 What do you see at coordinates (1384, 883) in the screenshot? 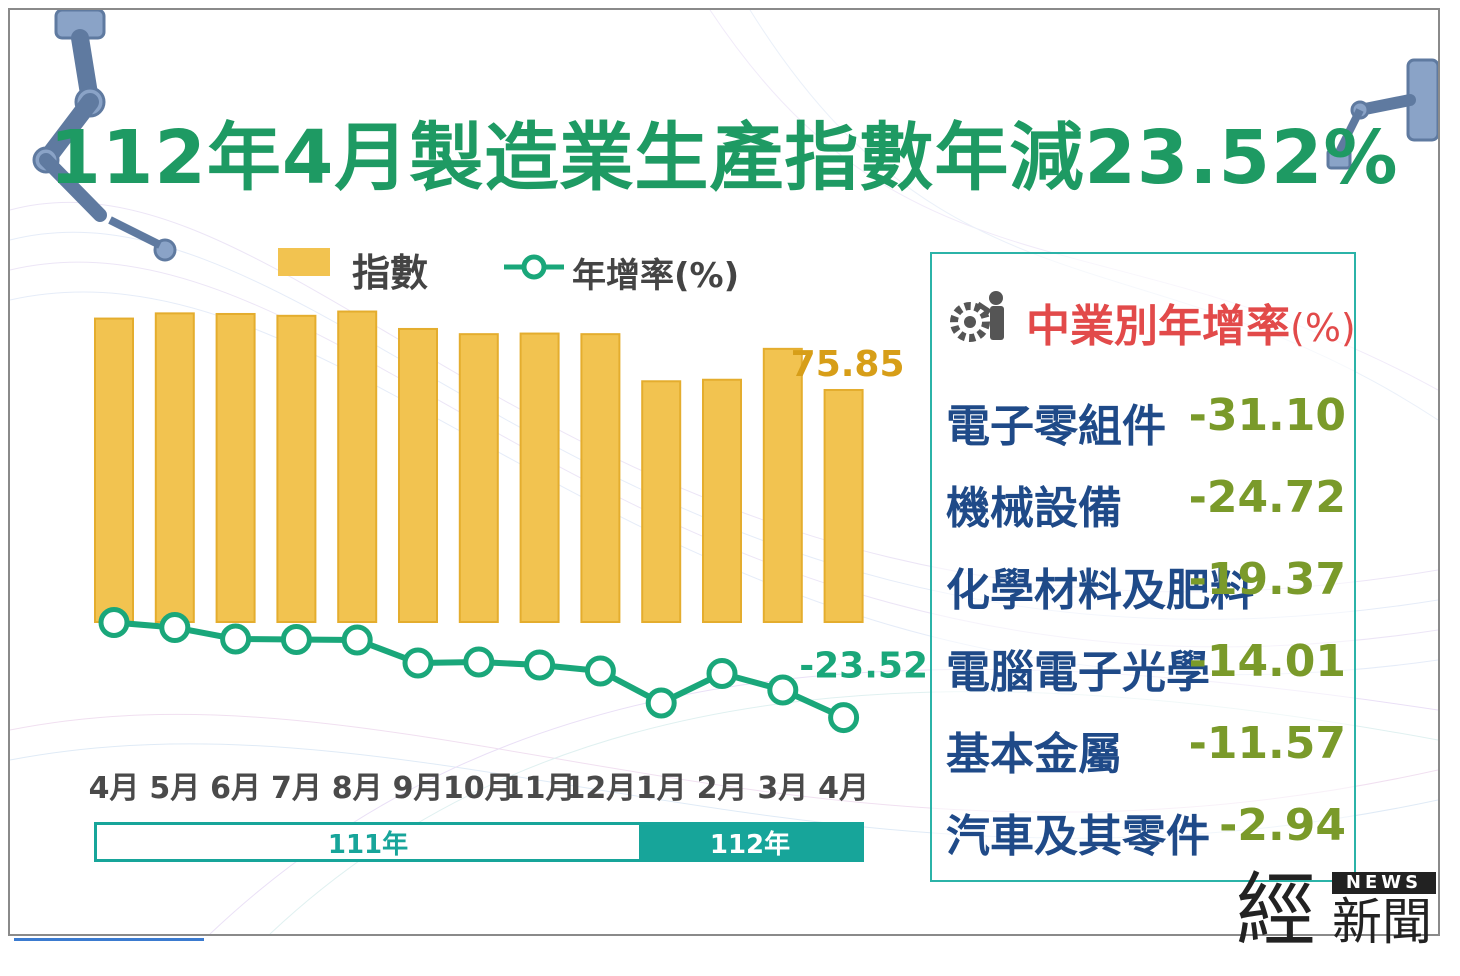
I see `logo-news-badge: NEWS` at bounding box center [1384, 883].